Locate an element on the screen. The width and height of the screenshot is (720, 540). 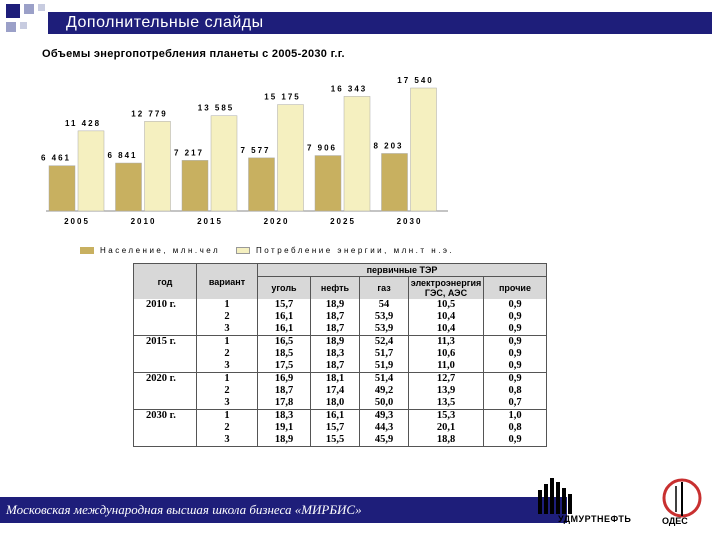
bar-energy-2005 is located at coordinates (91, 171).